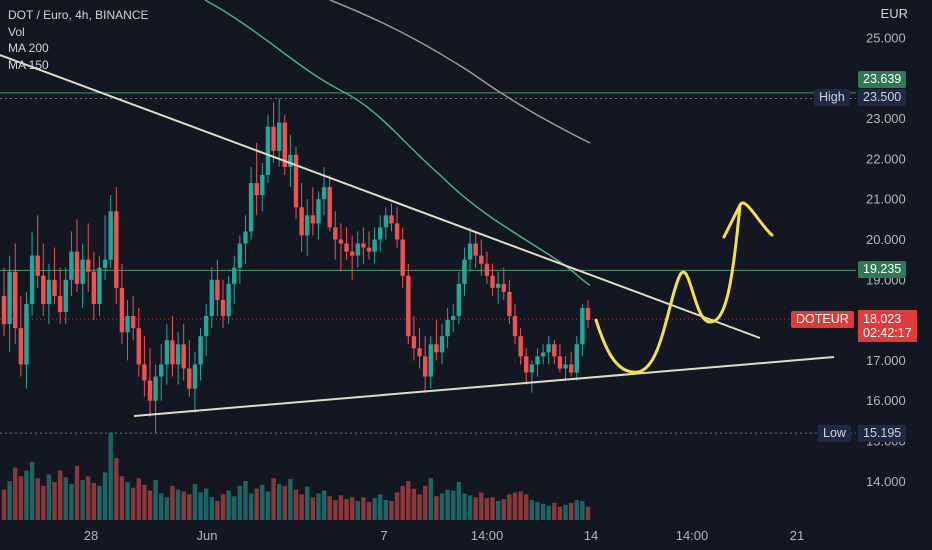 Image resolution: width=932 pixels, height=550 pixels. Describe the element at coordinates (886, 118) in the screenshot. I see `y-tick-label: 23.000` at that location.